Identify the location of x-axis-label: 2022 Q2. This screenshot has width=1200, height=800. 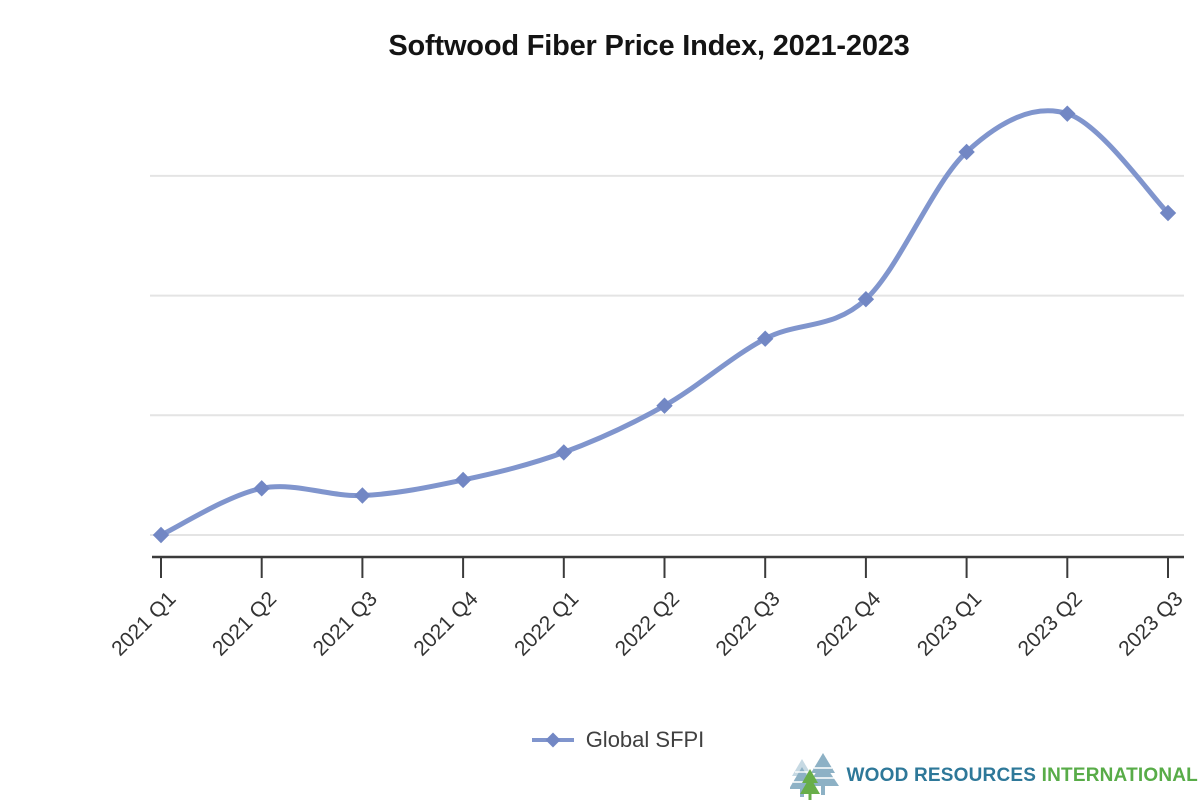
(647, 623).